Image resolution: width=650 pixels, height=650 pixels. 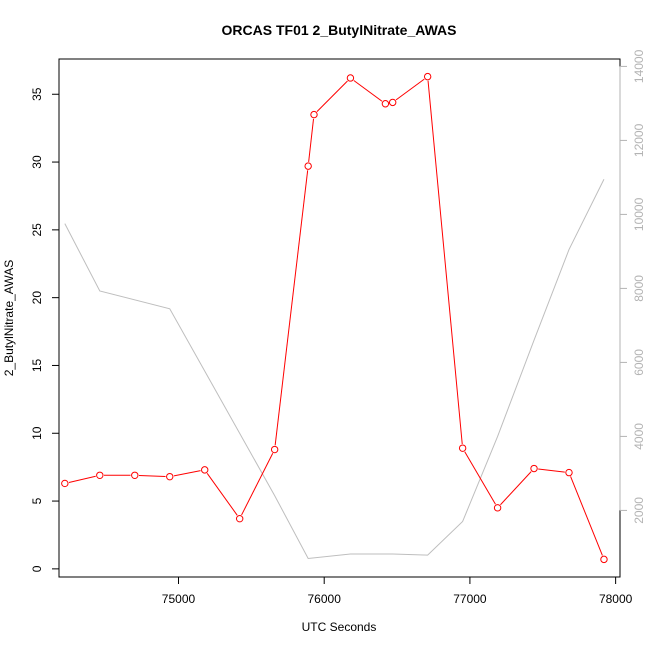 I want to click on y-axis-label: 2_ButylNitrate_AWAS, so click(x=9, y=318).